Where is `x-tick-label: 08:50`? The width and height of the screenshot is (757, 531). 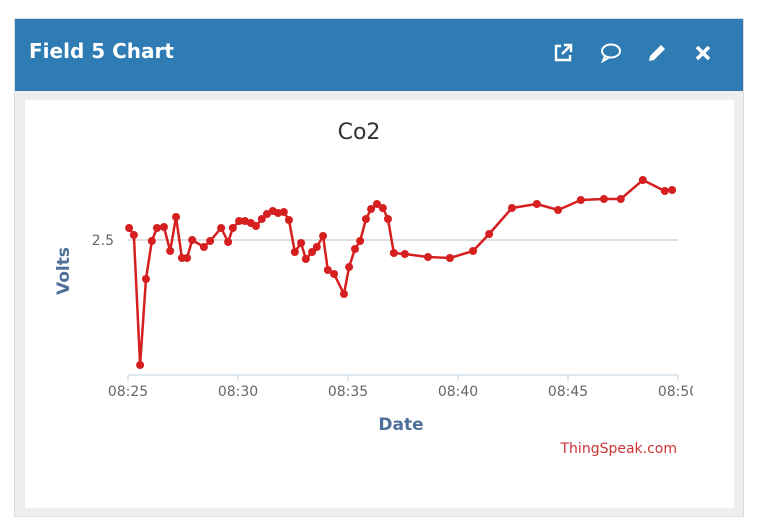 x-tick-label: 08:50 is located at coordinates (678, 392).